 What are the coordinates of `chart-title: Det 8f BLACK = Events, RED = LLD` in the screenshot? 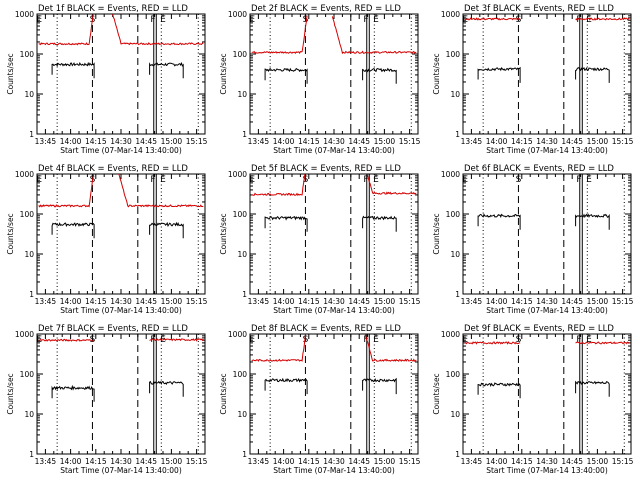 It's located at (326, 329).